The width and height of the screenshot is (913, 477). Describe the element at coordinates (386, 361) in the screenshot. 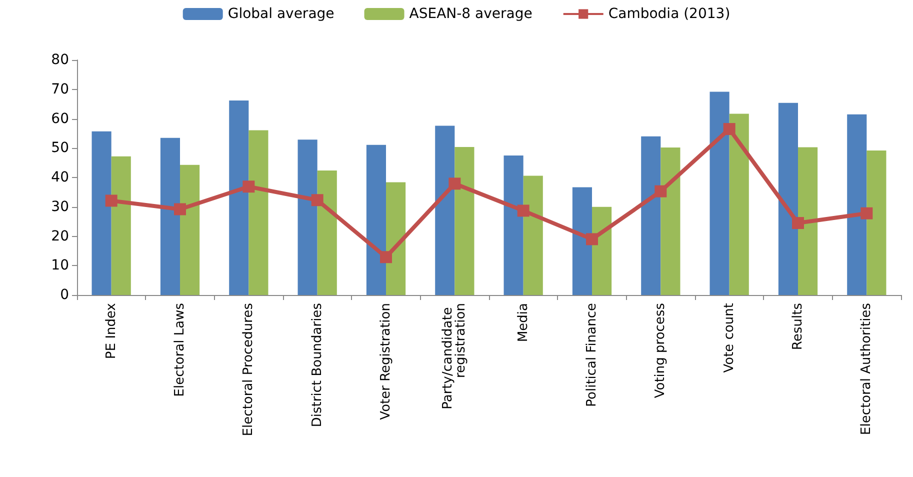

I see `x-tick-label: Voter Registration` at that location.